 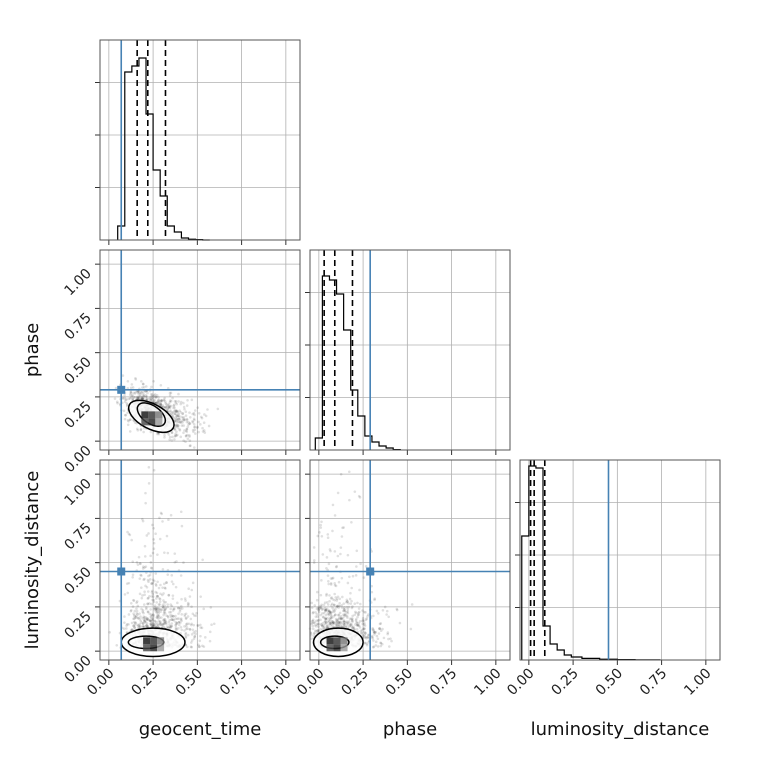 I want to click on ylabel-phase: phase, so click(x=32, y=350).